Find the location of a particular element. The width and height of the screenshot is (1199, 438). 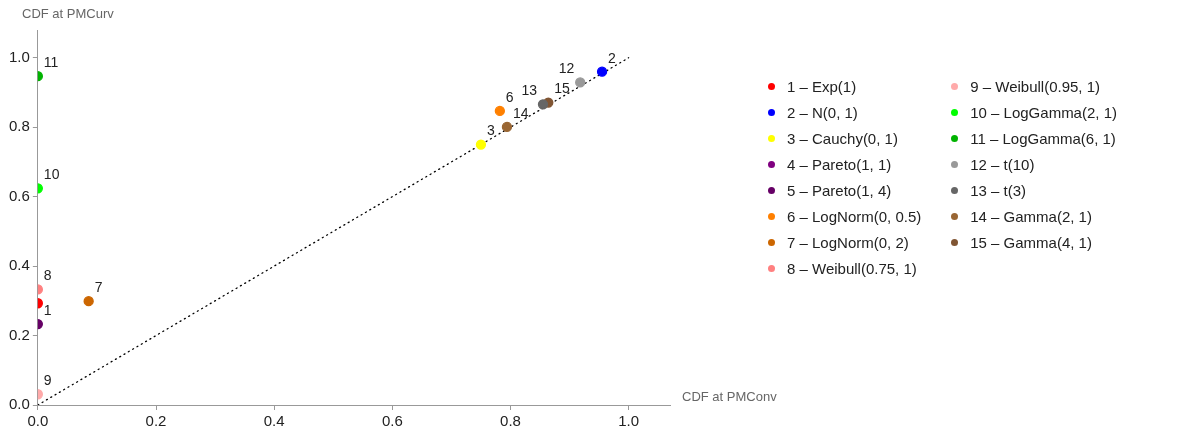

annotation: 3 is located at coordinates (490, 130).